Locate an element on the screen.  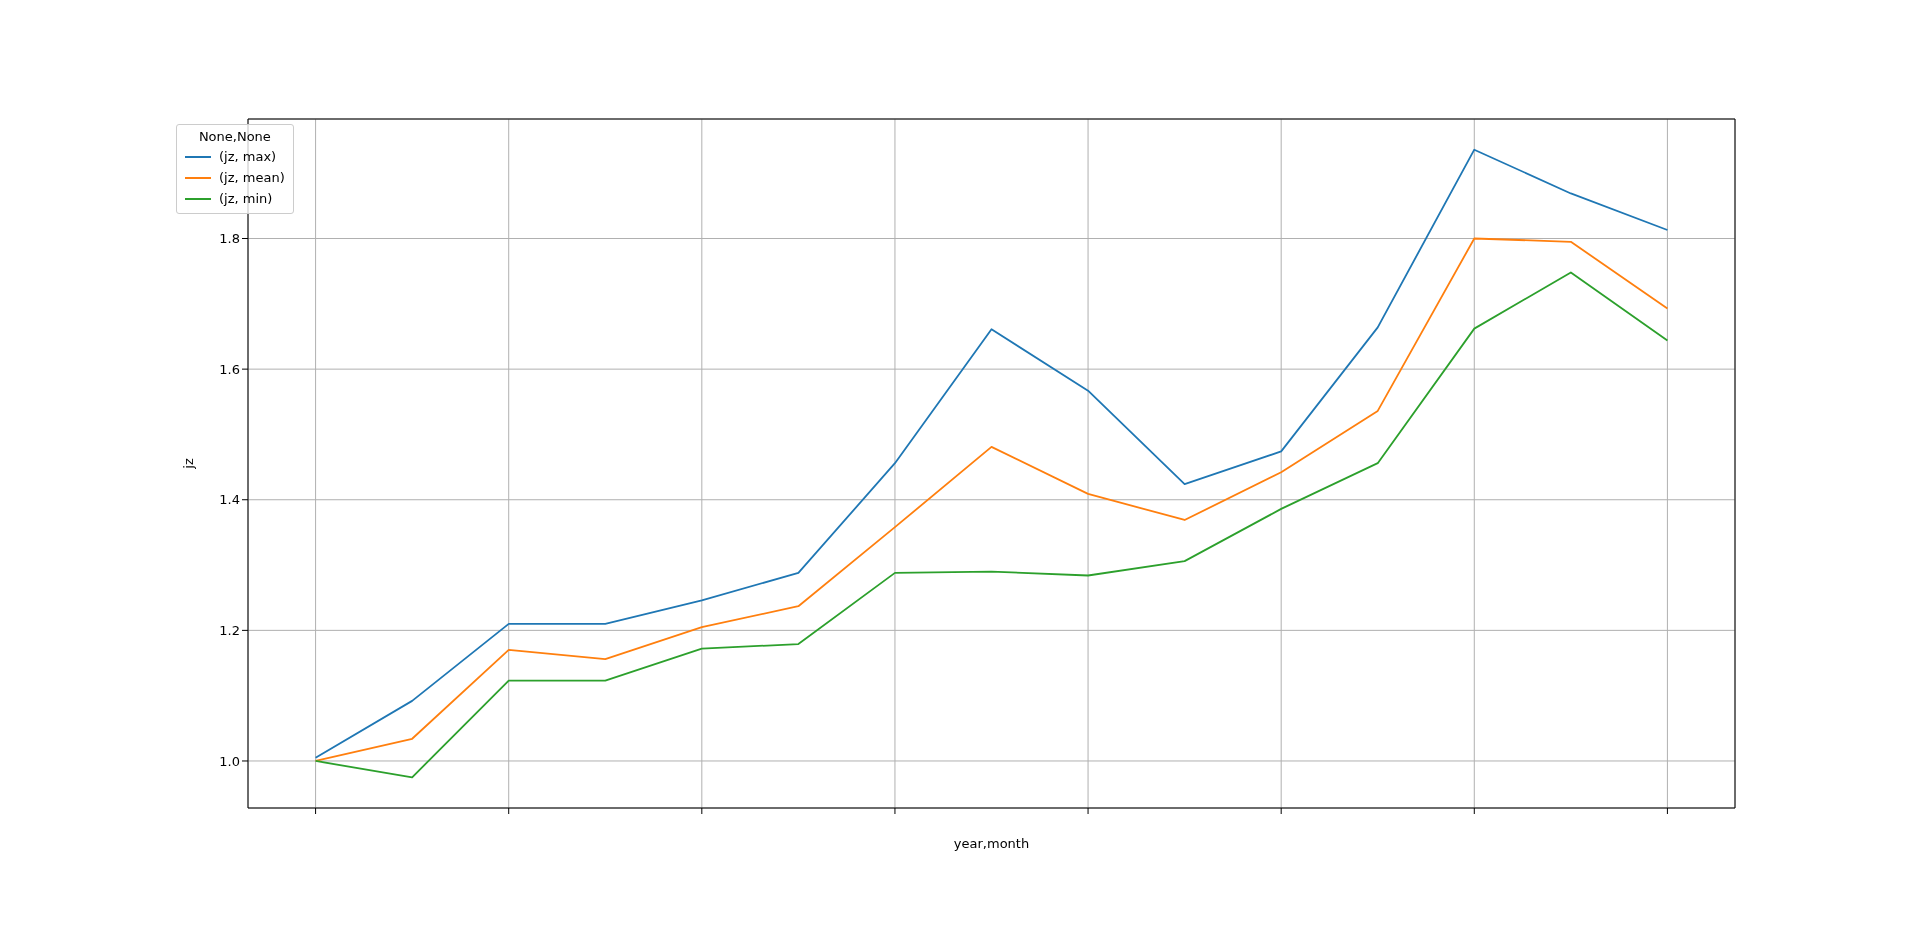
legend-label: (jz, min) is located at coordinates (246, 199).